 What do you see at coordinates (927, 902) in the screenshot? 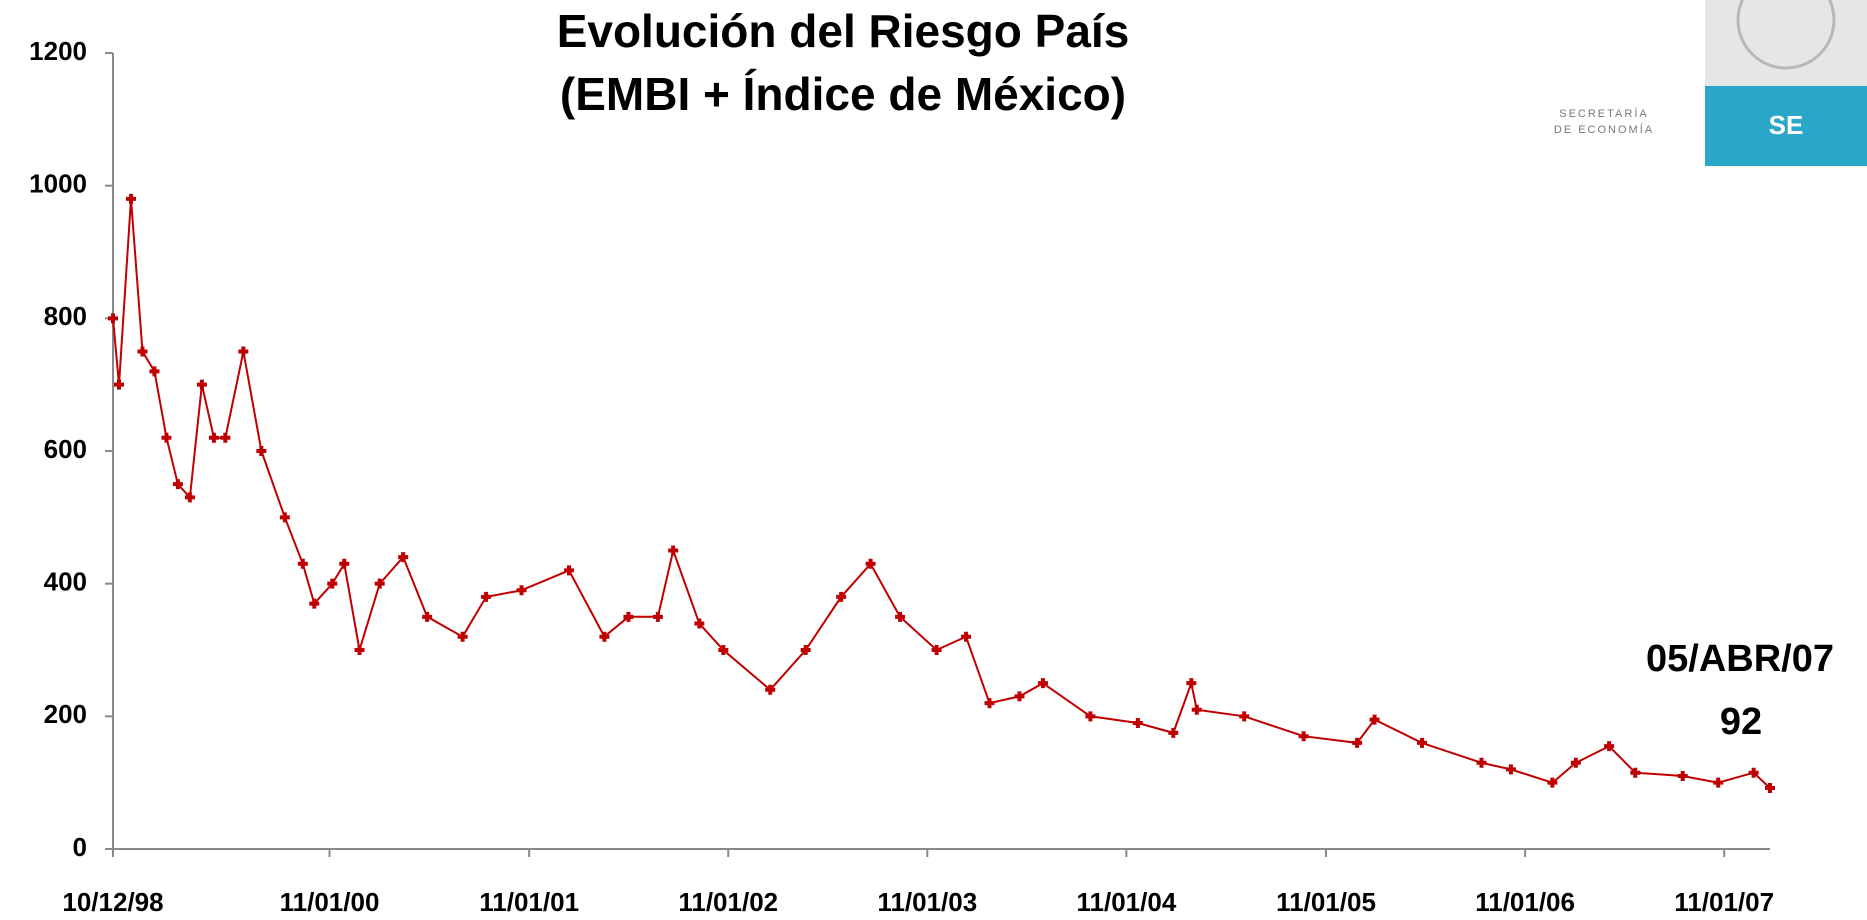
I see `x-tick-label: 11/01/03` at bounding box center [927, 902].